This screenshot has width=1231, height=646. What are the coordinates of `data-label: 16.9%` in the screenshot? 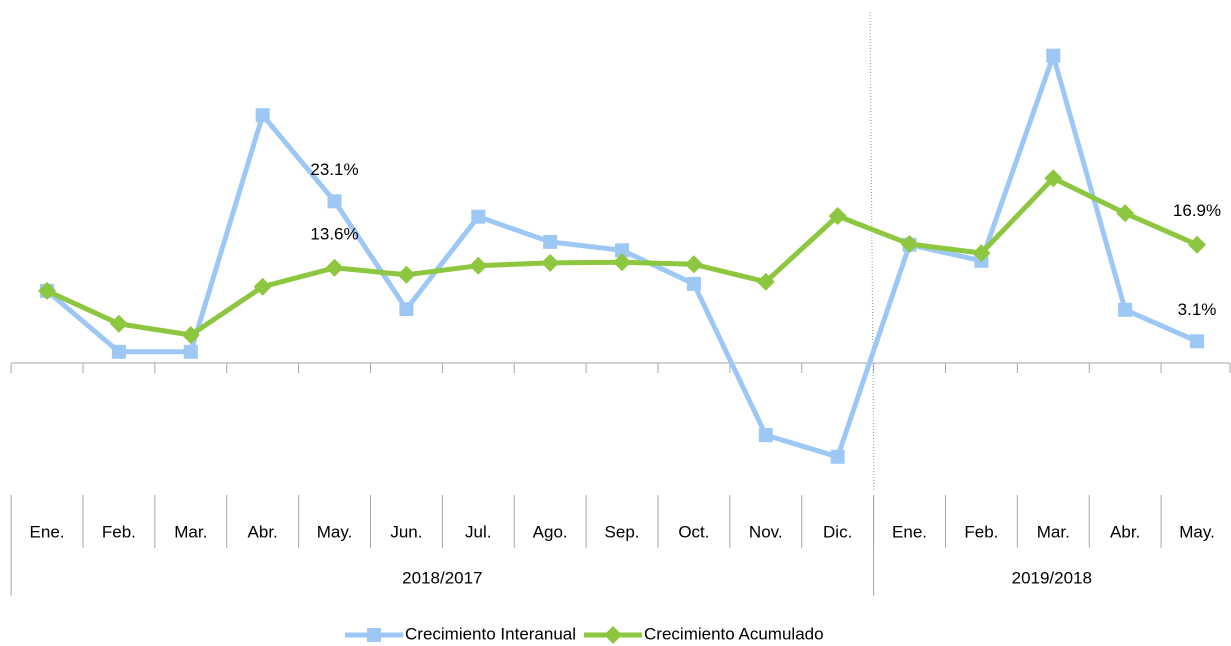 It's located at (1197, 210).